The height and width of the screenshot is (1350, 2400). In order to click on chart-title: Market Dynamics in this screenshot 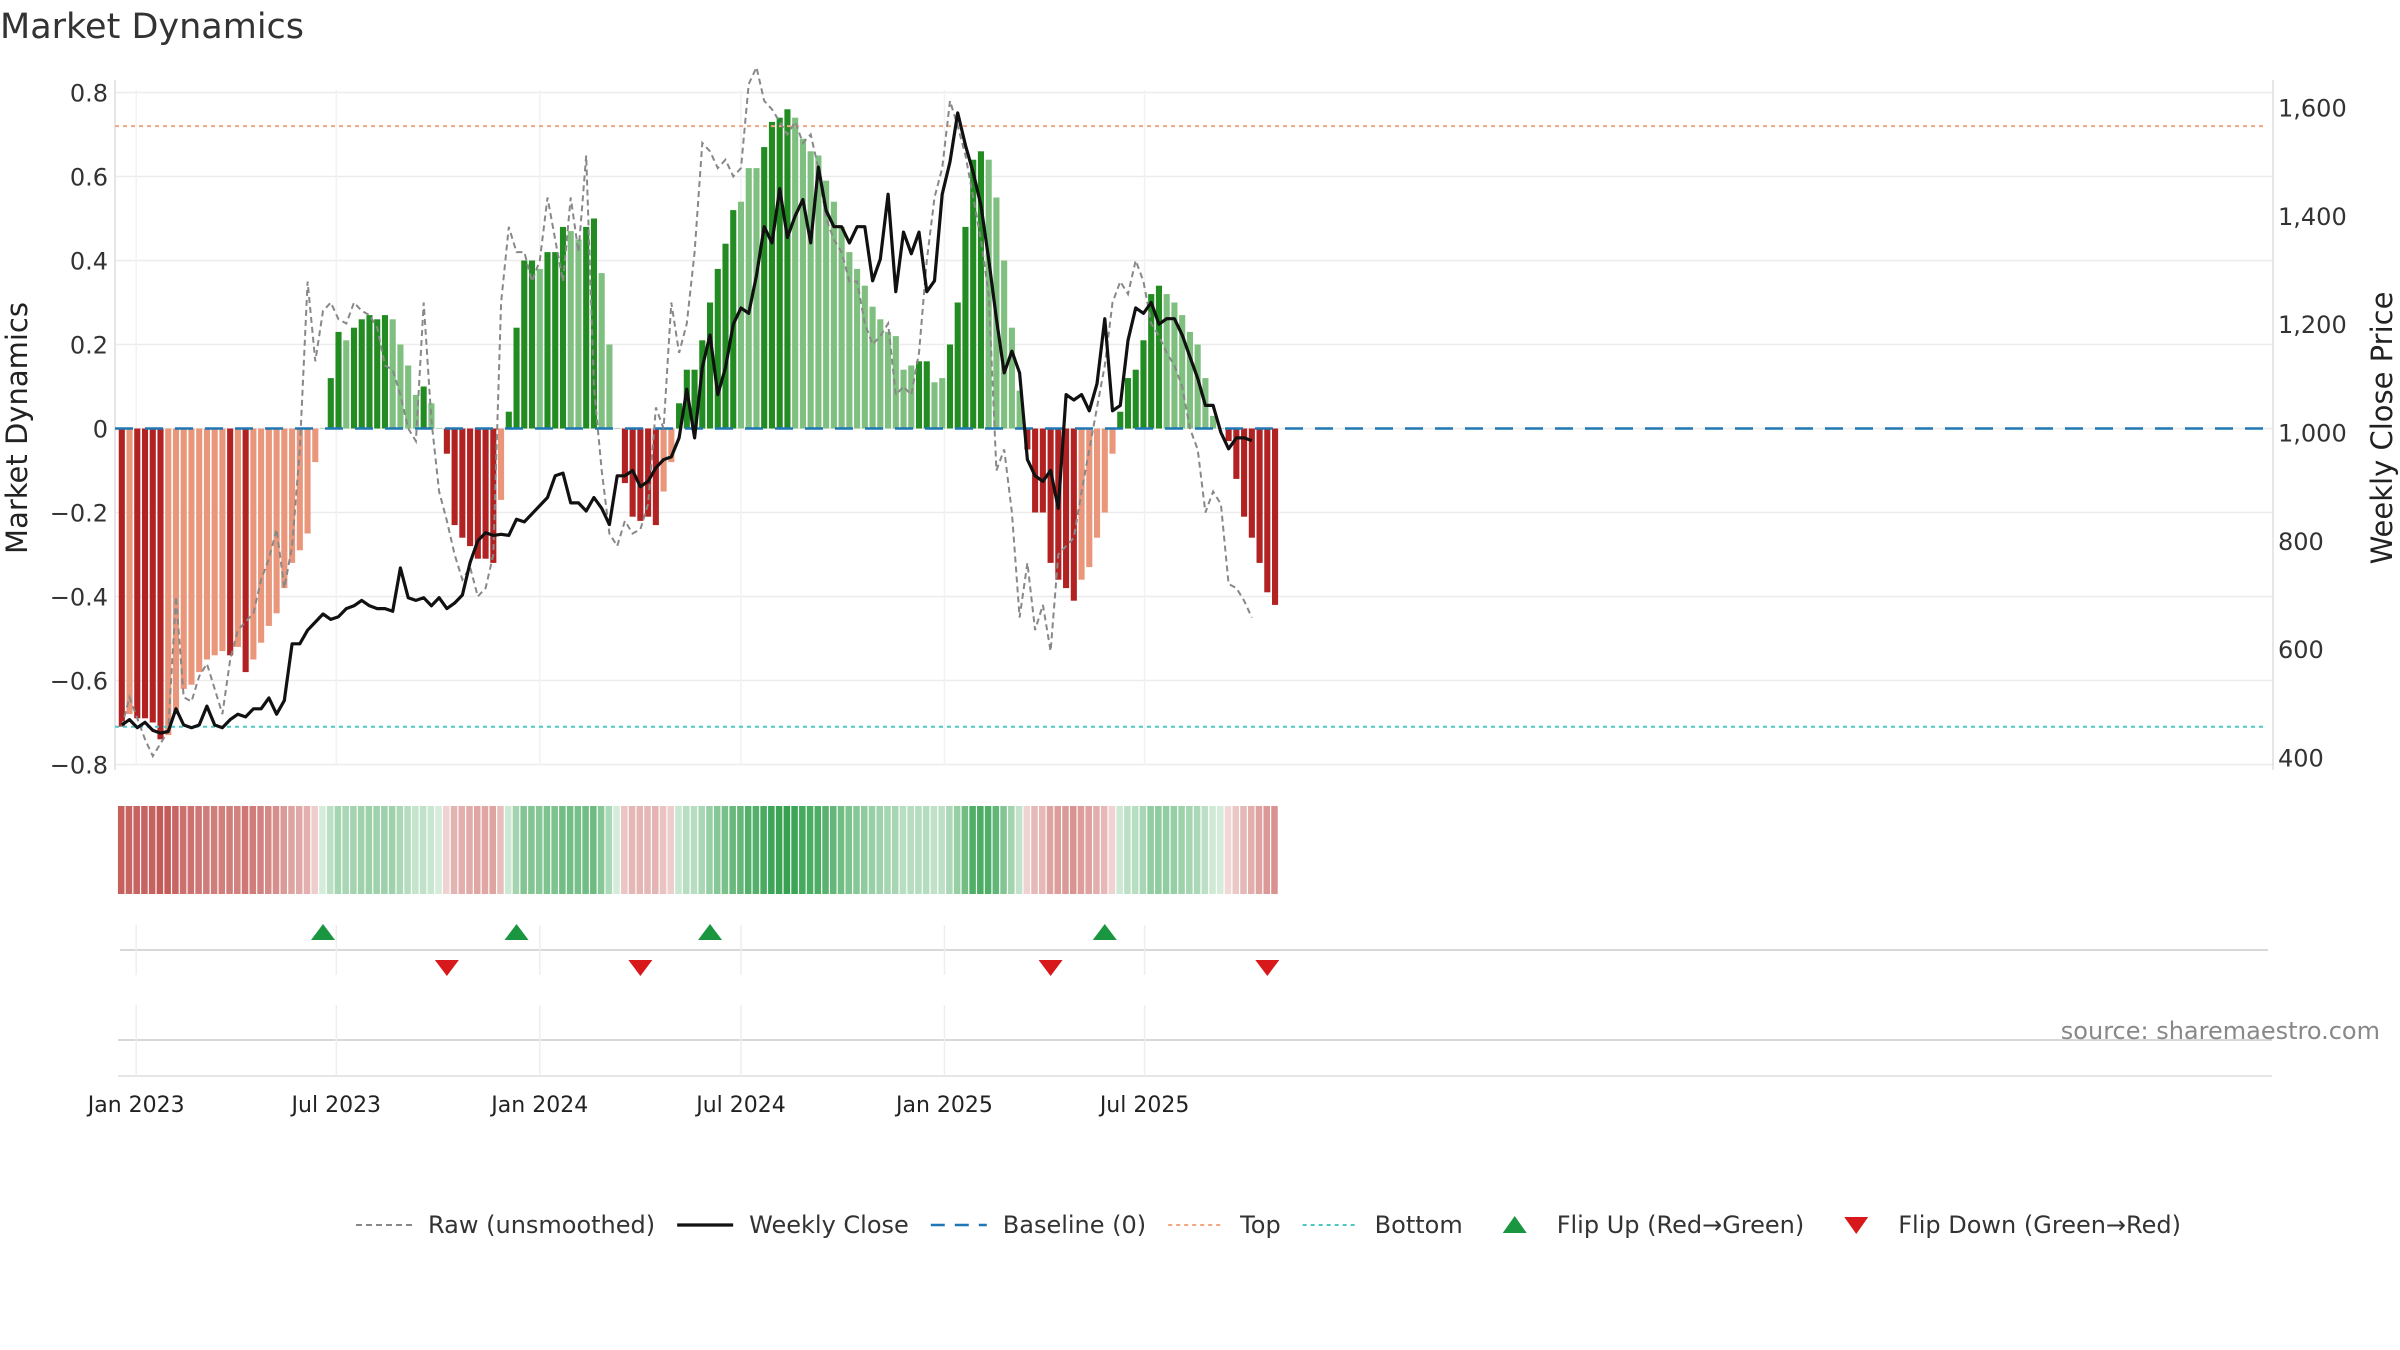, I will do `click(152, 27)`.